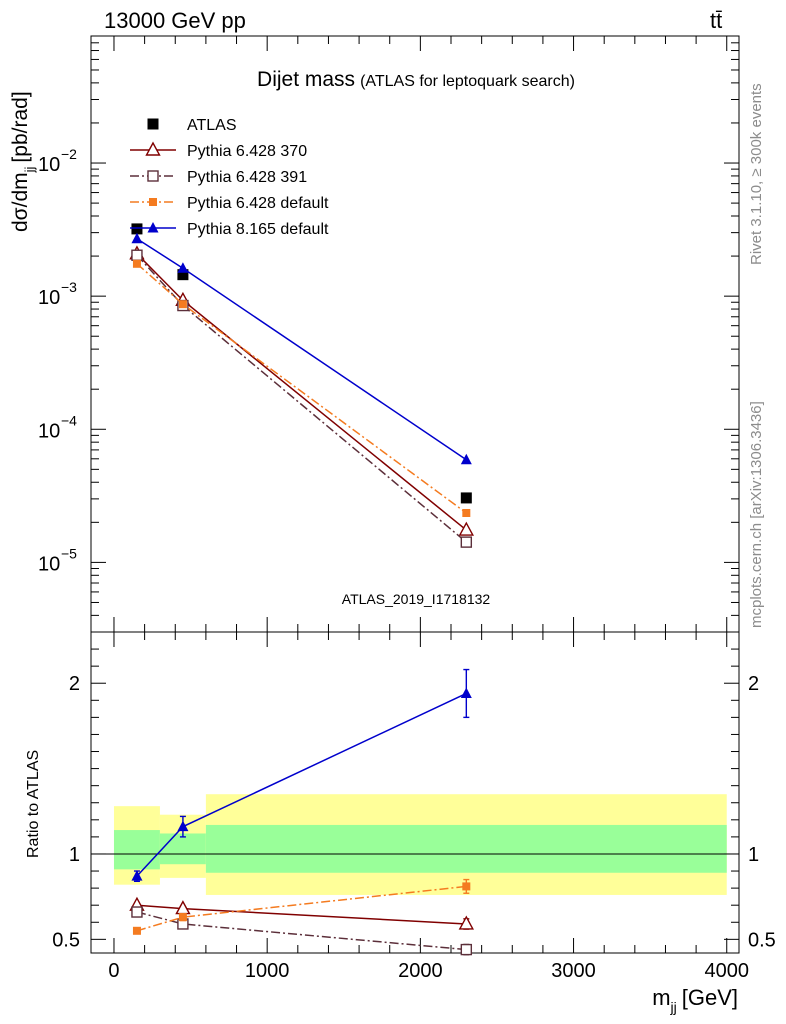 Image resolution: width=786 pixels, height=1024 pixels. I want to click on x-tick-label: 2000, so click(420, 971).